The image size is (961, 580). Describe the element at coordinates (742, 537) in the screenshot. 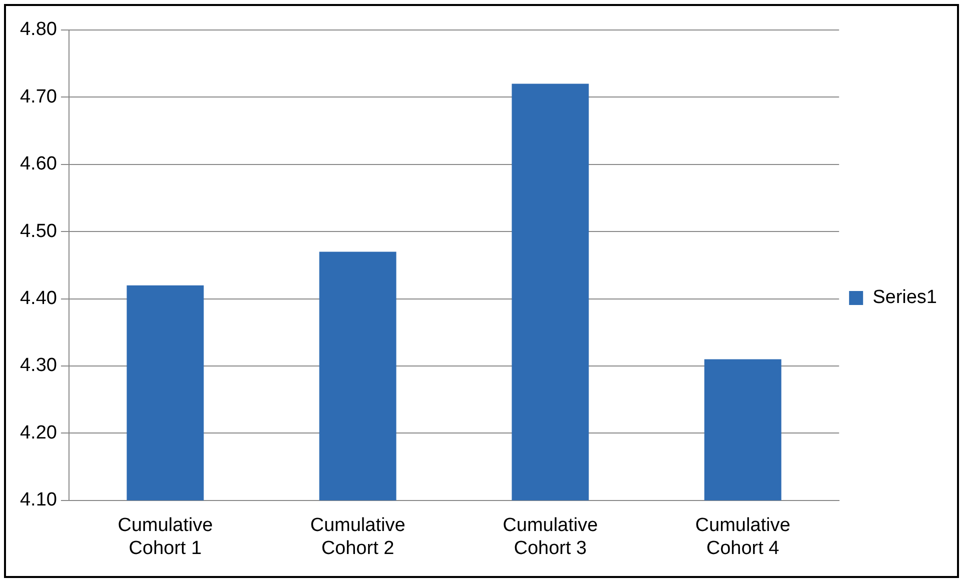

I see `x-tick-label: Cumulative Cohort 4` at that location.